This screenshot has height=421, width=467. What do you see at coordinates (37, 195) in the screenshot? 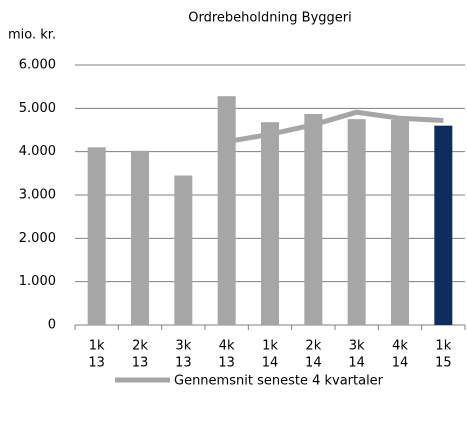
I see `y-tick-label: 3.000` at bounding box center [37, 195].